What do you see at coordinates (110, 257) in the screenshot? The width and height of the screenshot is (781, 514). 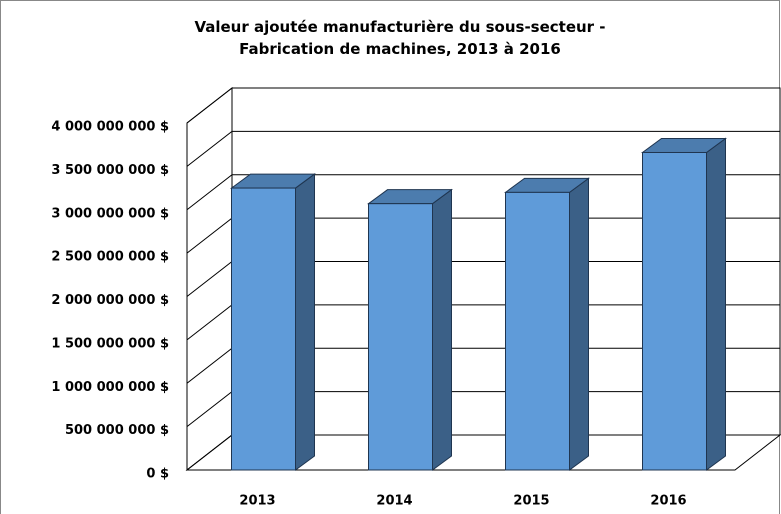 I see `y-tick-label: 2 500 000 000 $` at bounding box center [110, 257].